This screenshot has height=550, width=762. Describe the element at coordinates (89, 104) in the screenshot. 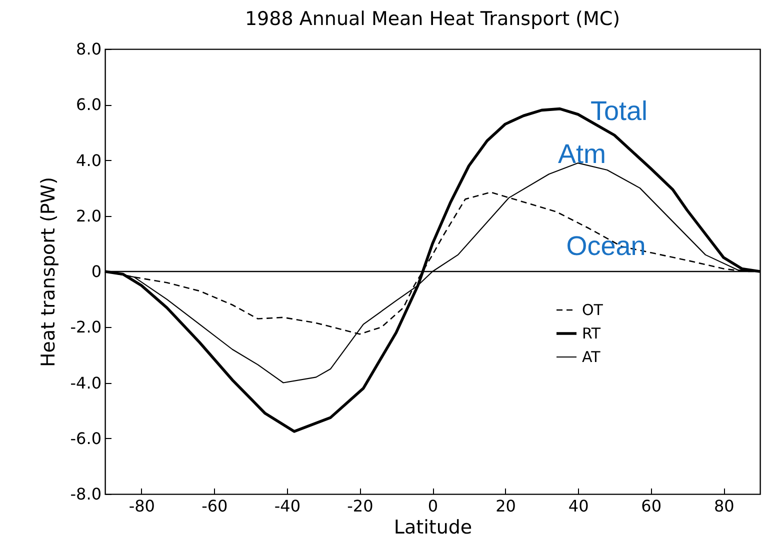

I see `y-tick-label: 6.0` at that location.